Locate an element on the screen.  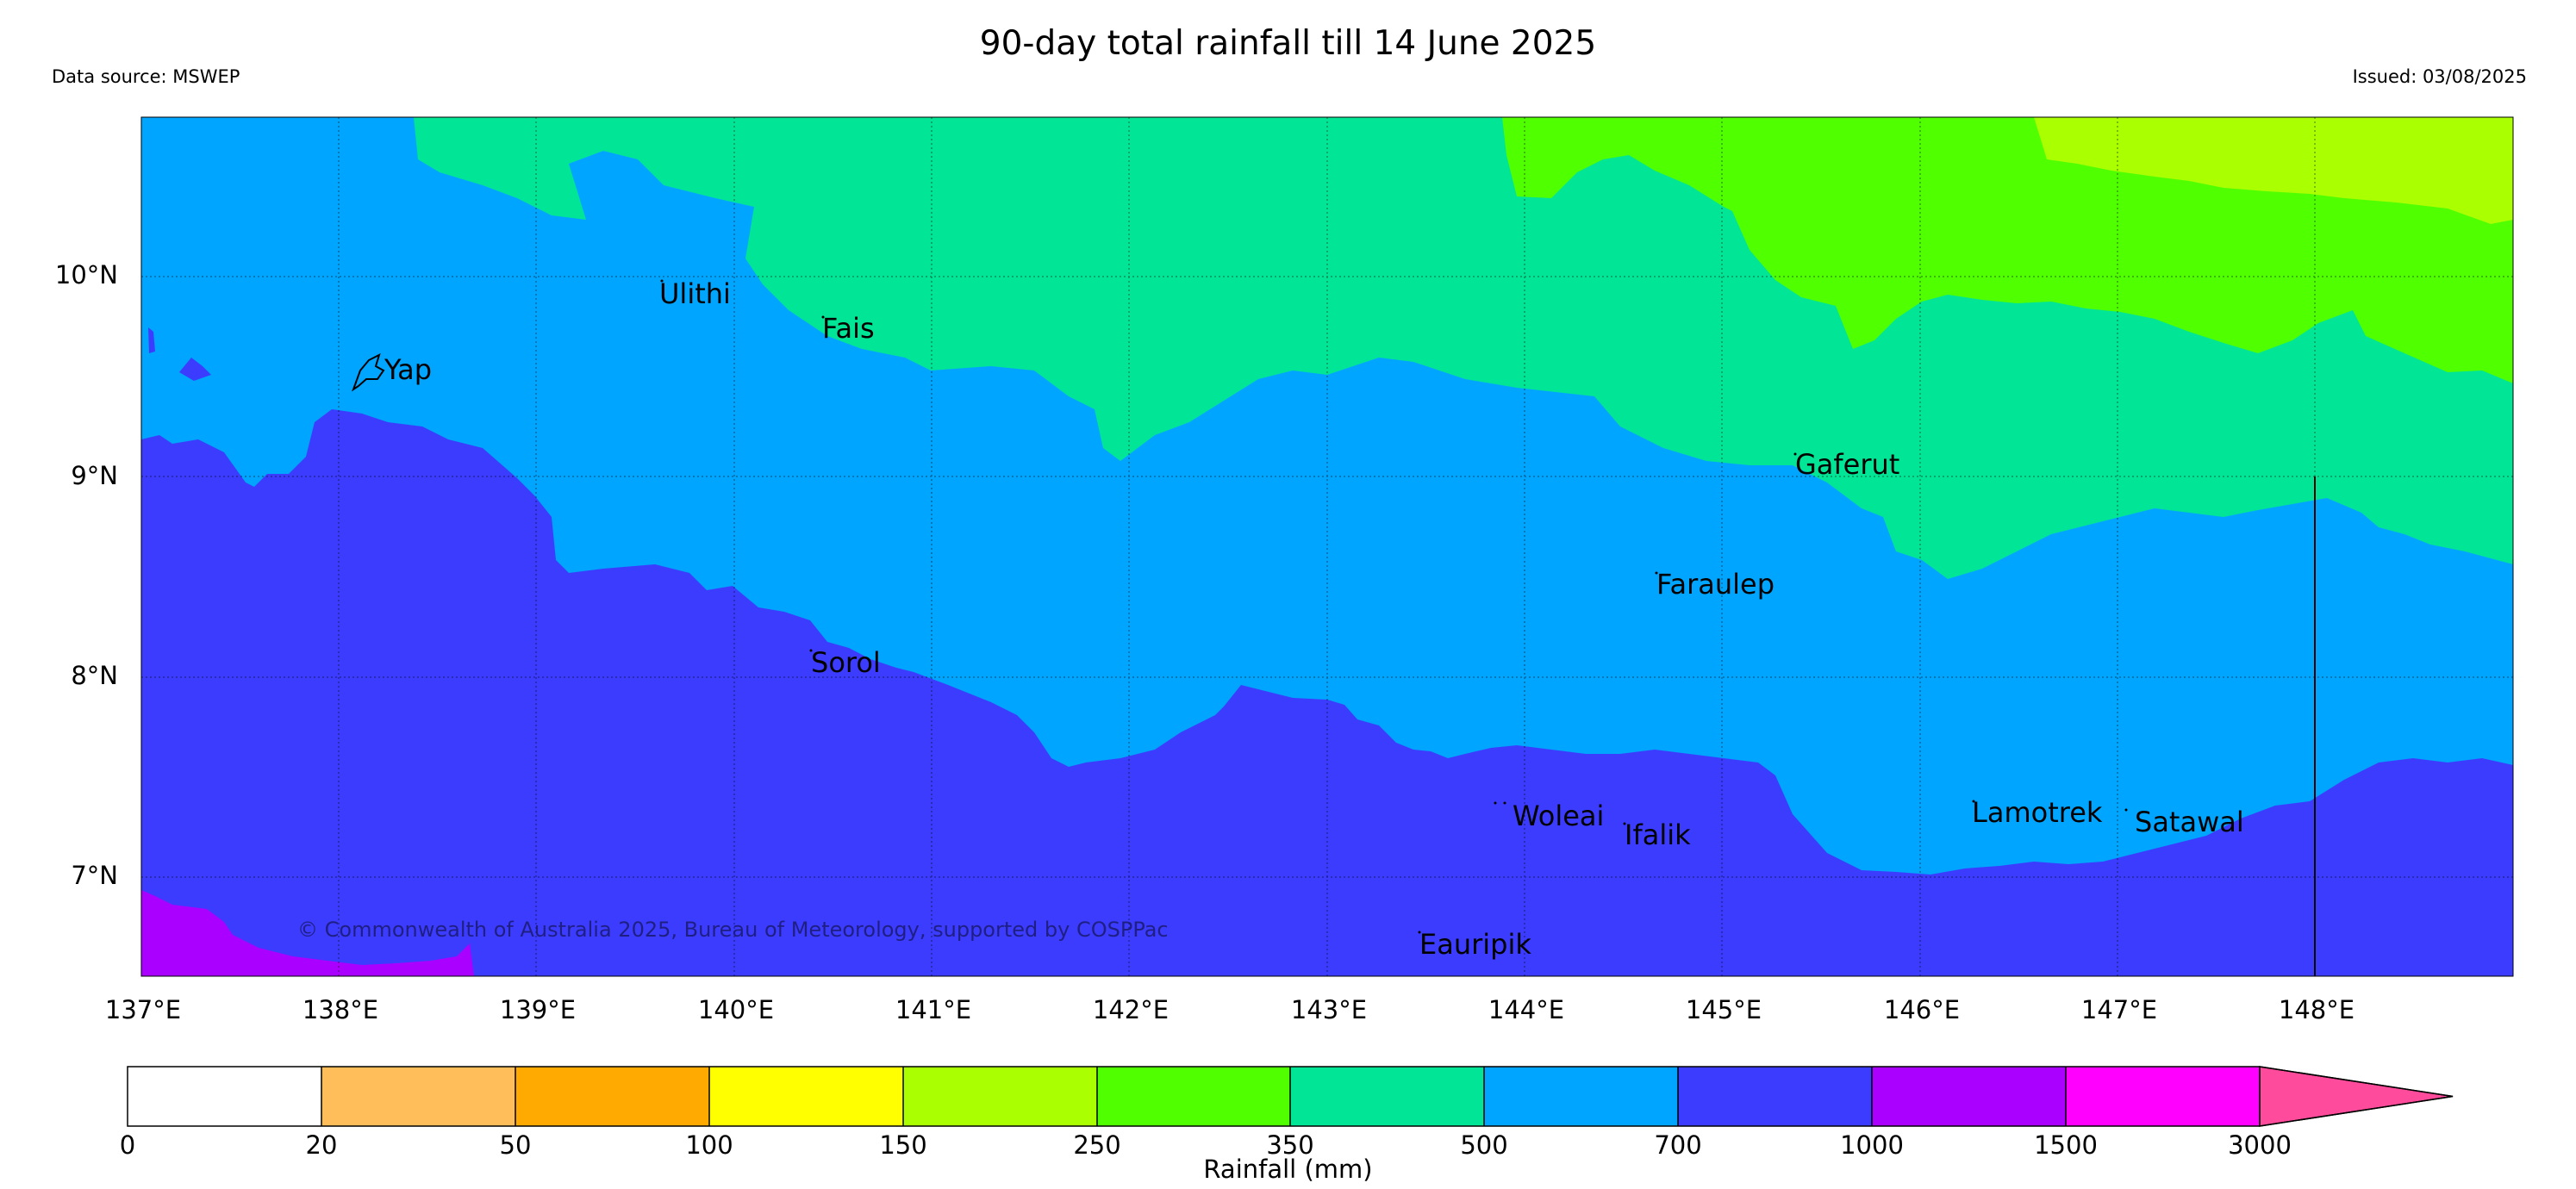
colorbar-tick: 250 is located at coordinates (1097, 1145).